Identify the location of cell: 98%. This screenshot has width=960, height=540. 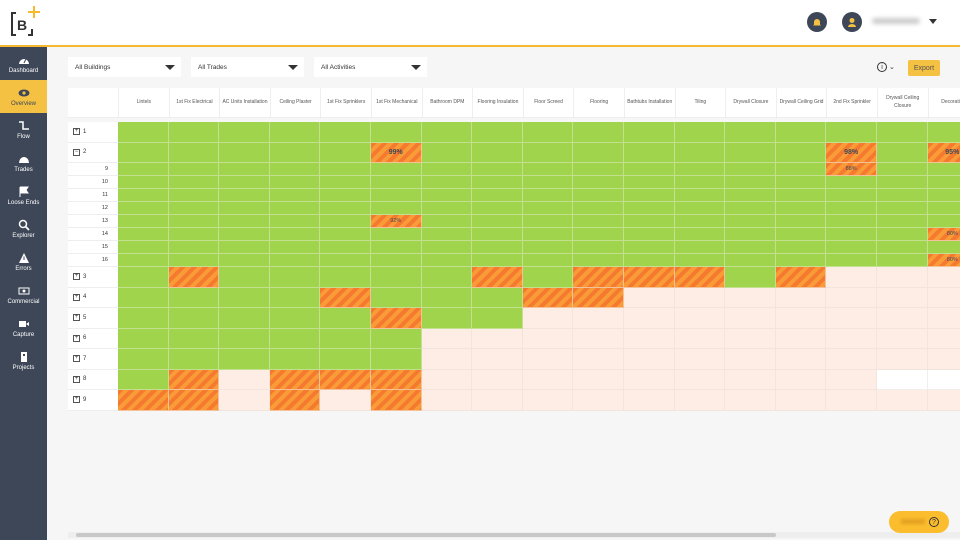
(851, 152).